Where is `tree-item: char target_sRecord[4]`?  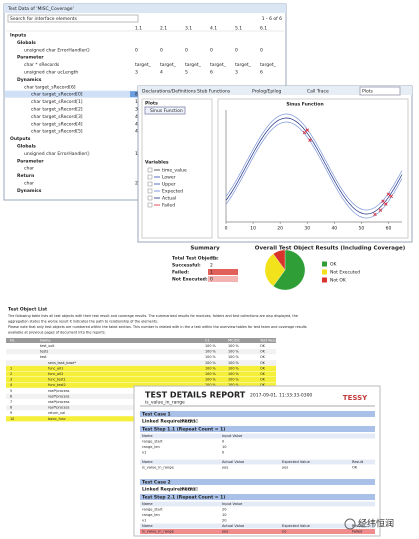 tree-item: char target_sRecord[4] is located at coordinates (57, 124).